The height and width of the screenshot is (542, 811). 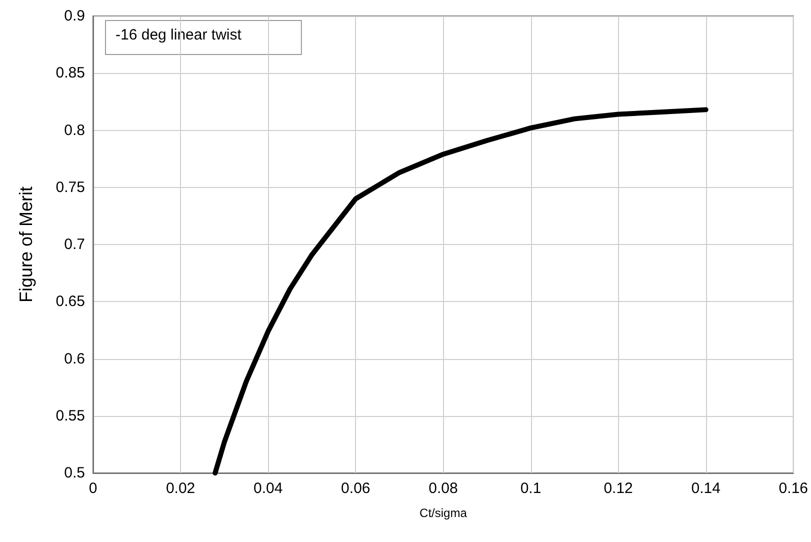 What do you see at coordinates (74, 16) in the screenshot?
I see `y-tick-label: 0.9` at bounding box center [74, 16].